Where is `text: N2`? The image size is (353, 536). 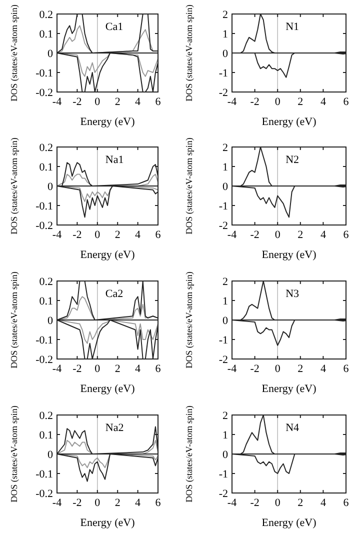
text: N2 is located at coordinates (293, 160).